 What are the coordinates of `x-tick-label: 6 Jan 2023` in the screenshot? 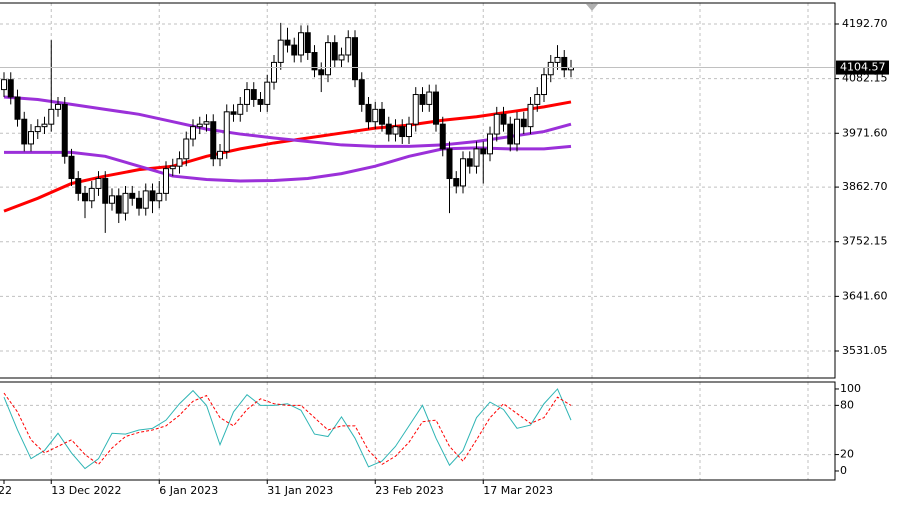 It's located at (188, 490).